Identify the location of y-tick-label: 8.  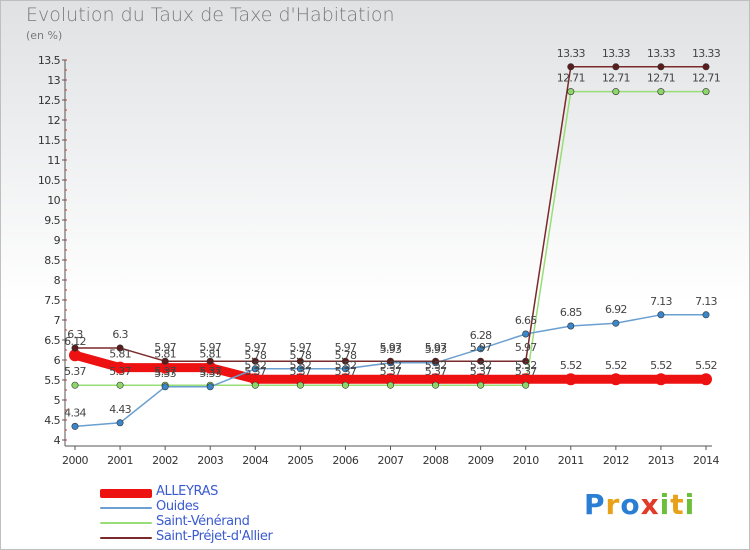
(57, 280).